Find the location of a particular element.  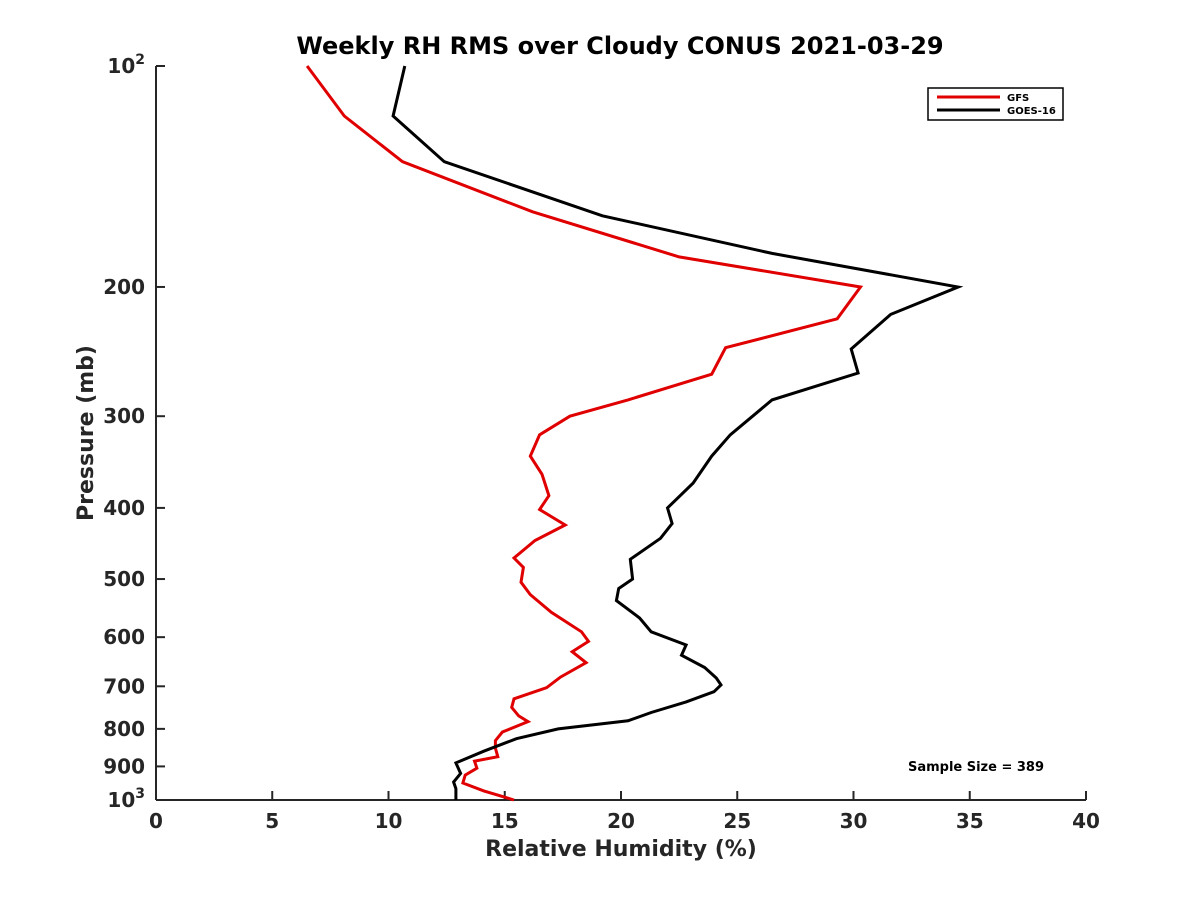

y-tick-label: 10³ is located at coordinates (126, 799).